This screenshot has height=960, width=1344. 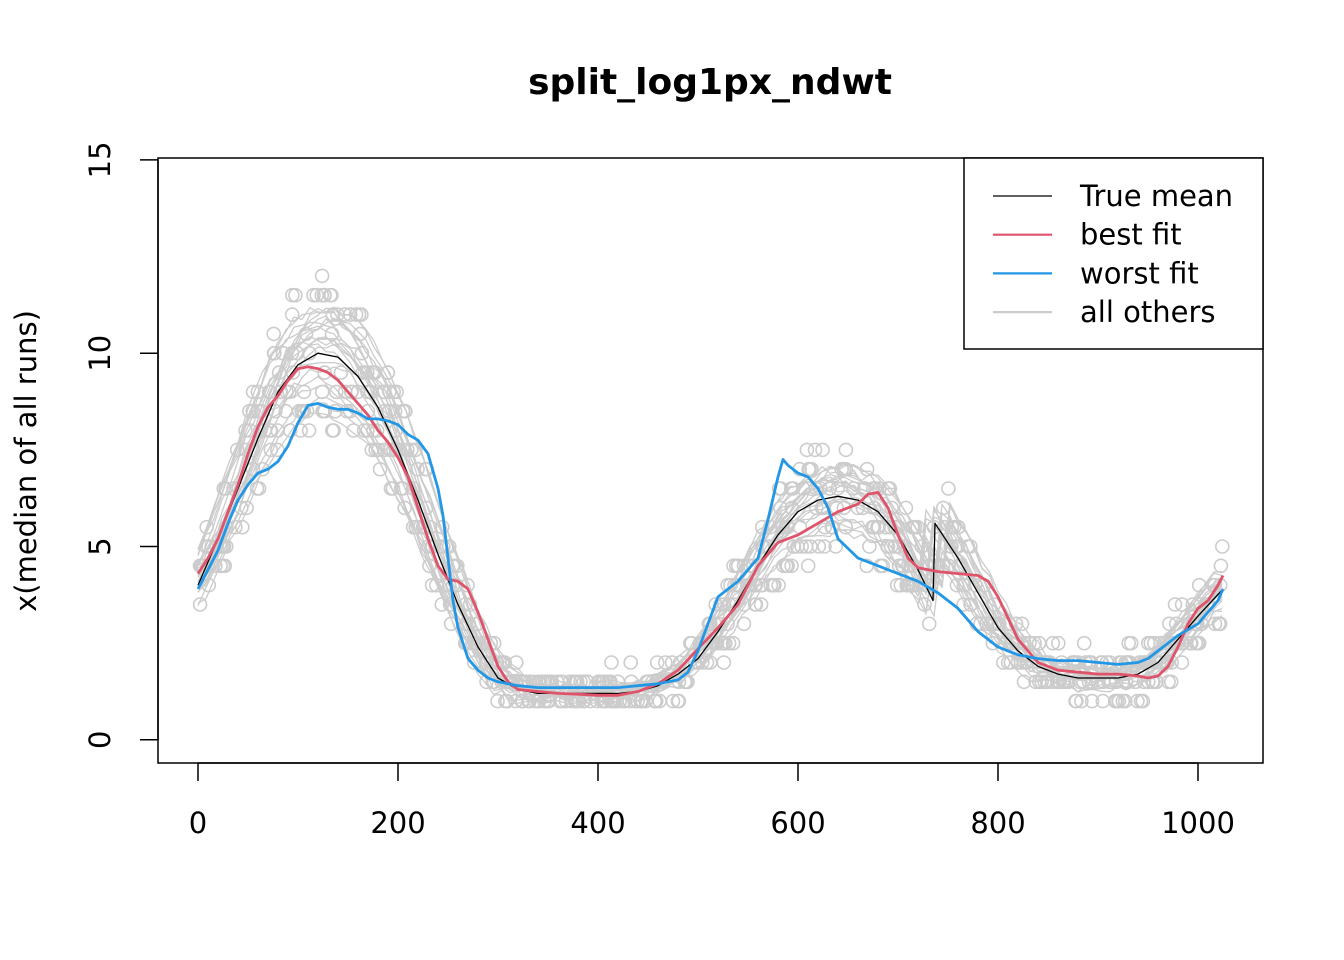 What do you see at coordinates (797, 823) in the screenshot?
I see `x-tick-label: 600` at bounding box center [797, 823].